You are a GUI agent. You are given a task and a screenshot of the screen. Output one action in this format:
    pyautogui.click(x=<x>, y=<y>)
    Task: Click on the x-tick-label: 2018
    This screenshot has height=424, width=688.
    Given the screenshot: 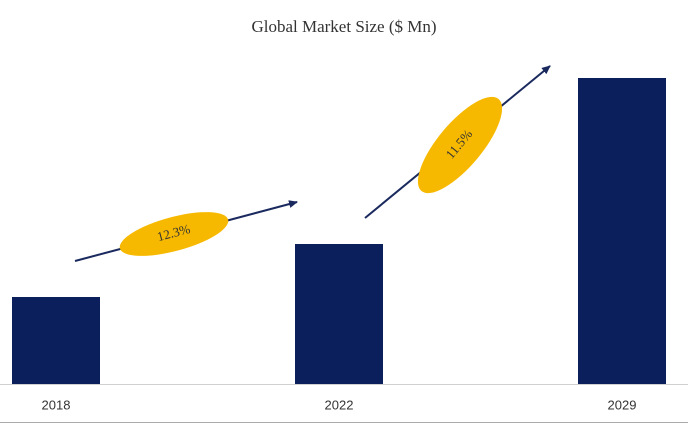 What is the action you would take?
    pyautogui.click(x=56, y=404)
    